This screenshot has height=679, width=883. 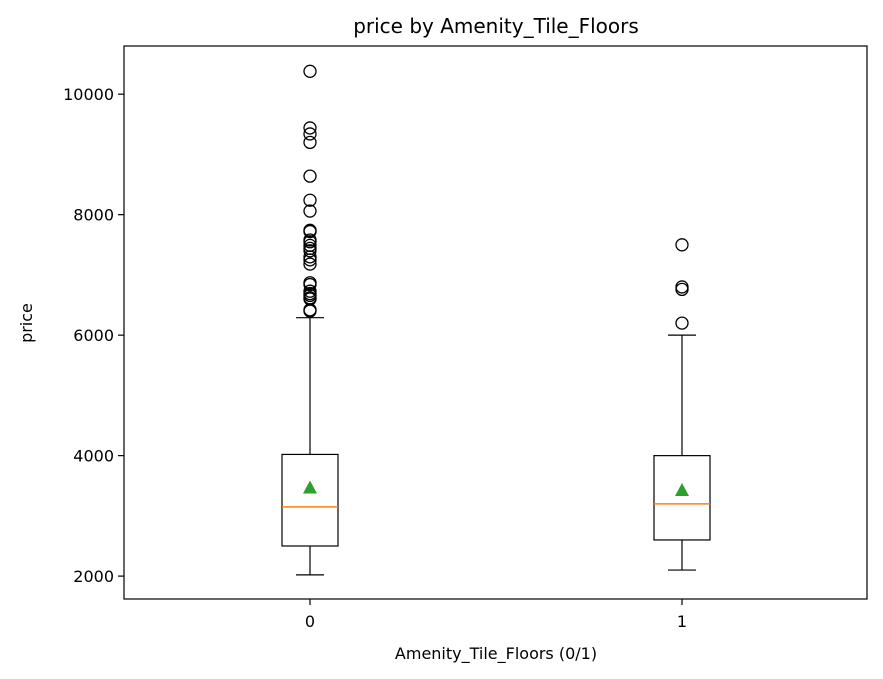 I want to click on x-axis-label: Amenity_Tile_Floors (0/1), so click(x=496, y=654).